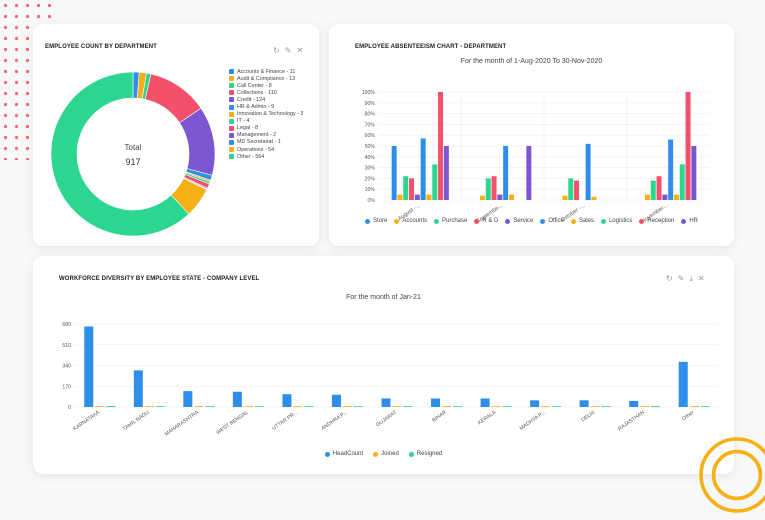 The height and width of the screenshot is (520, 765). Describe the element at coordinates (410, 221) in the screenshot. I see `legend-item: Accounts` at that location.